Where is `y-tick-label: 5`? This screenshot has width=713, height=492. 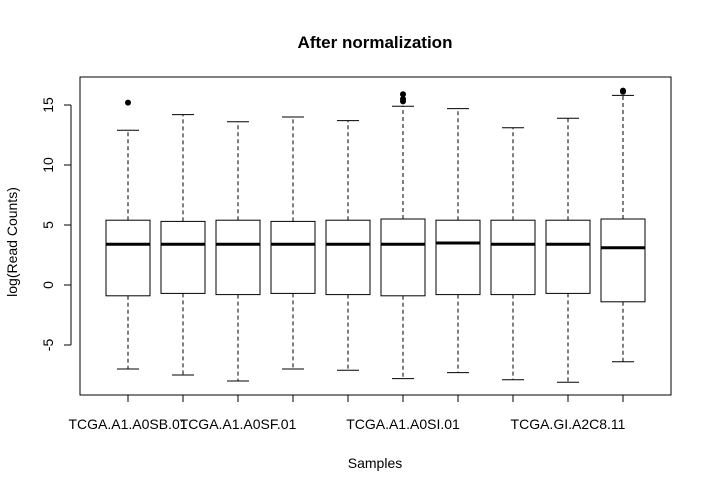
y-tick-label: 5 is located at coordinates (48, 225).